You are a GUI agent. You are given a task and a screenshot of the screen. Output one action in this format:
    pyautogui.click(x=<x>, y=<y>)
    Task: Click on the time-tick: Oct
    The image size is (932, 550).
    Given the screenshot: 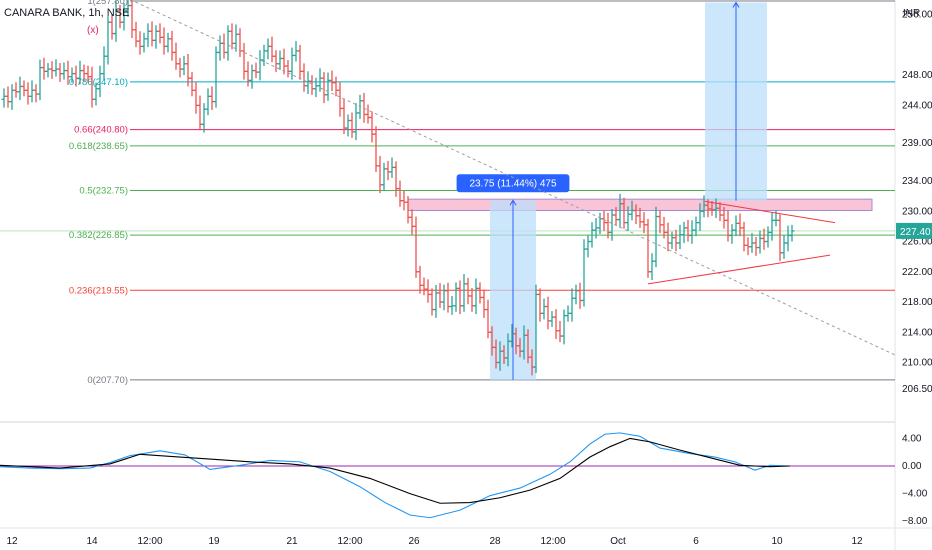 What is the action you would take?
    pyautogui.click(x=618, y=541)
    